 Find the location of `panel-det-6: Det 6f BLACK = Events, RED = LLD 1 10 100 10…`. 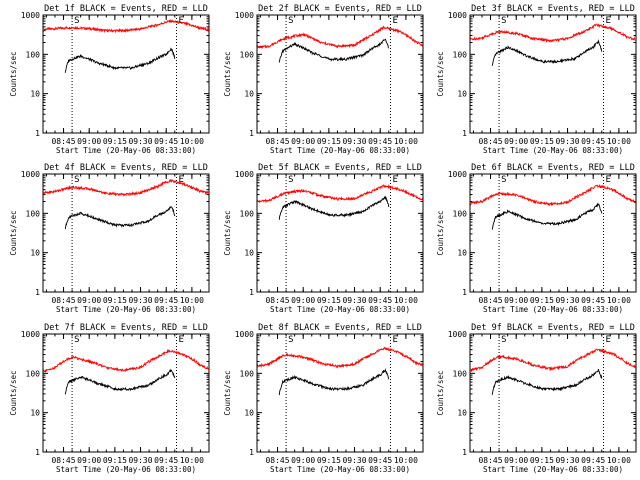

panel-det-6: Det 6f BLACK = Events, RED = LLD 1 10 100 10… is located at coordinates (536, 238).